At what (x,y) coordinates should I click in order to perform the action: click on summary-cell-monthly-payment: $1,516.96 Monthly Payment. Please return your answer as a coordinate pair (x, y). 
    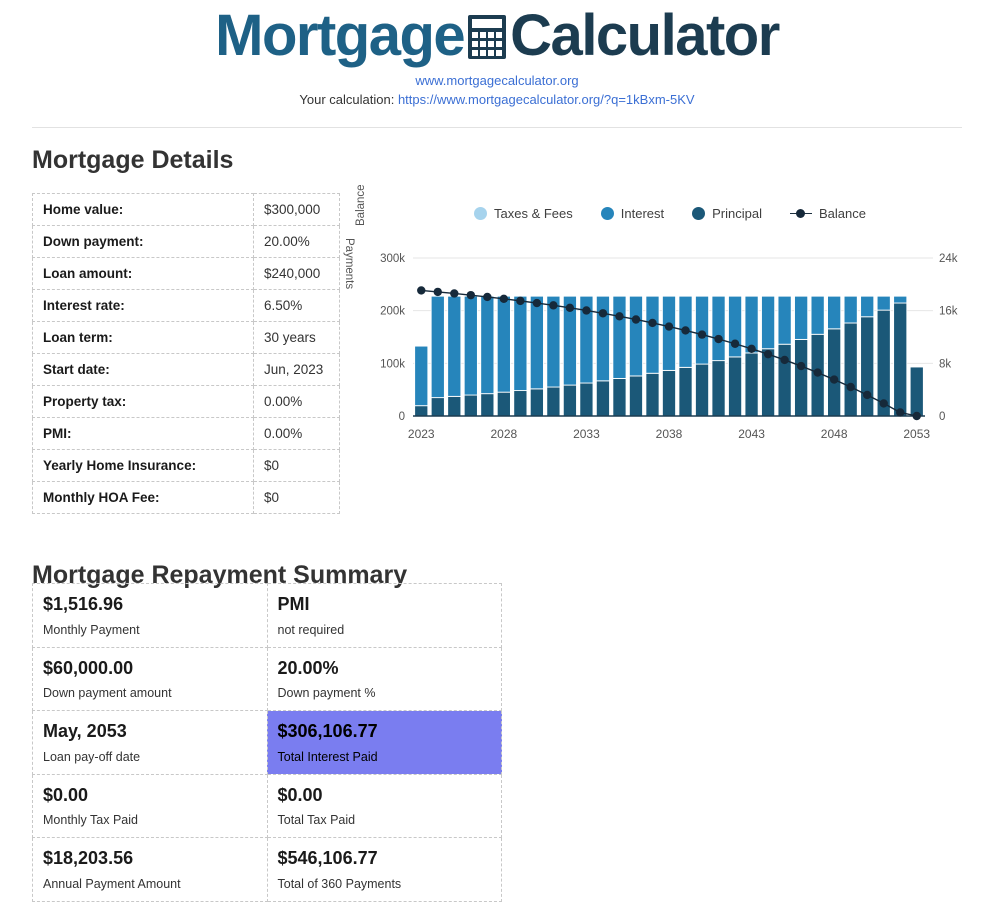
    Looking at the image, I should click on (150, 615).